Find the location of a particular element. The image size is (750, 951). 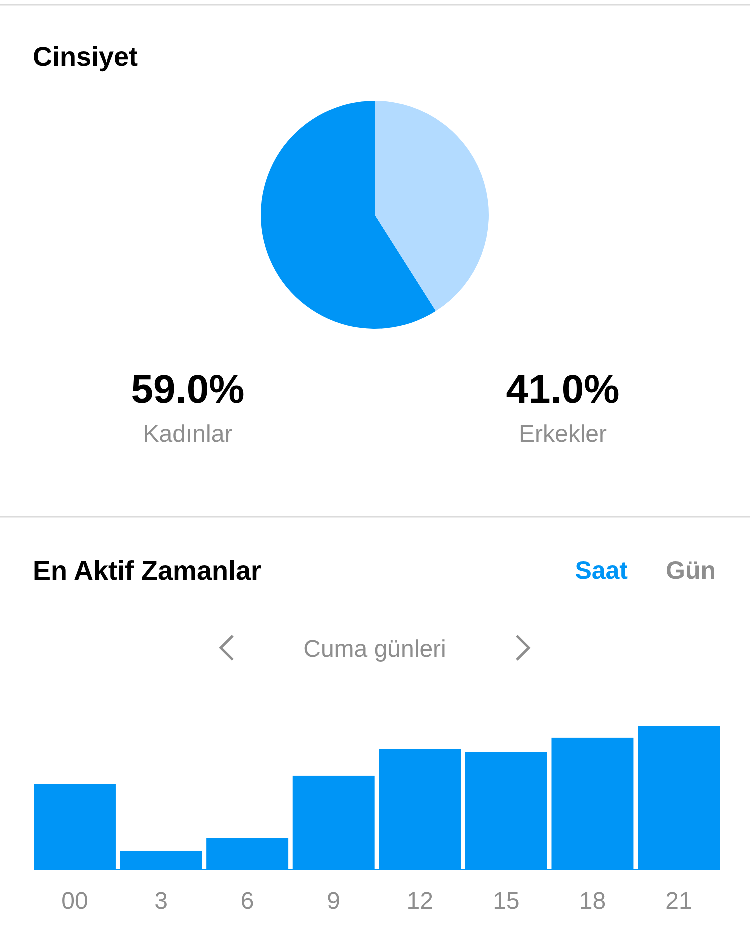

x-tick-label: 6 is located at coordinates (247, 901).